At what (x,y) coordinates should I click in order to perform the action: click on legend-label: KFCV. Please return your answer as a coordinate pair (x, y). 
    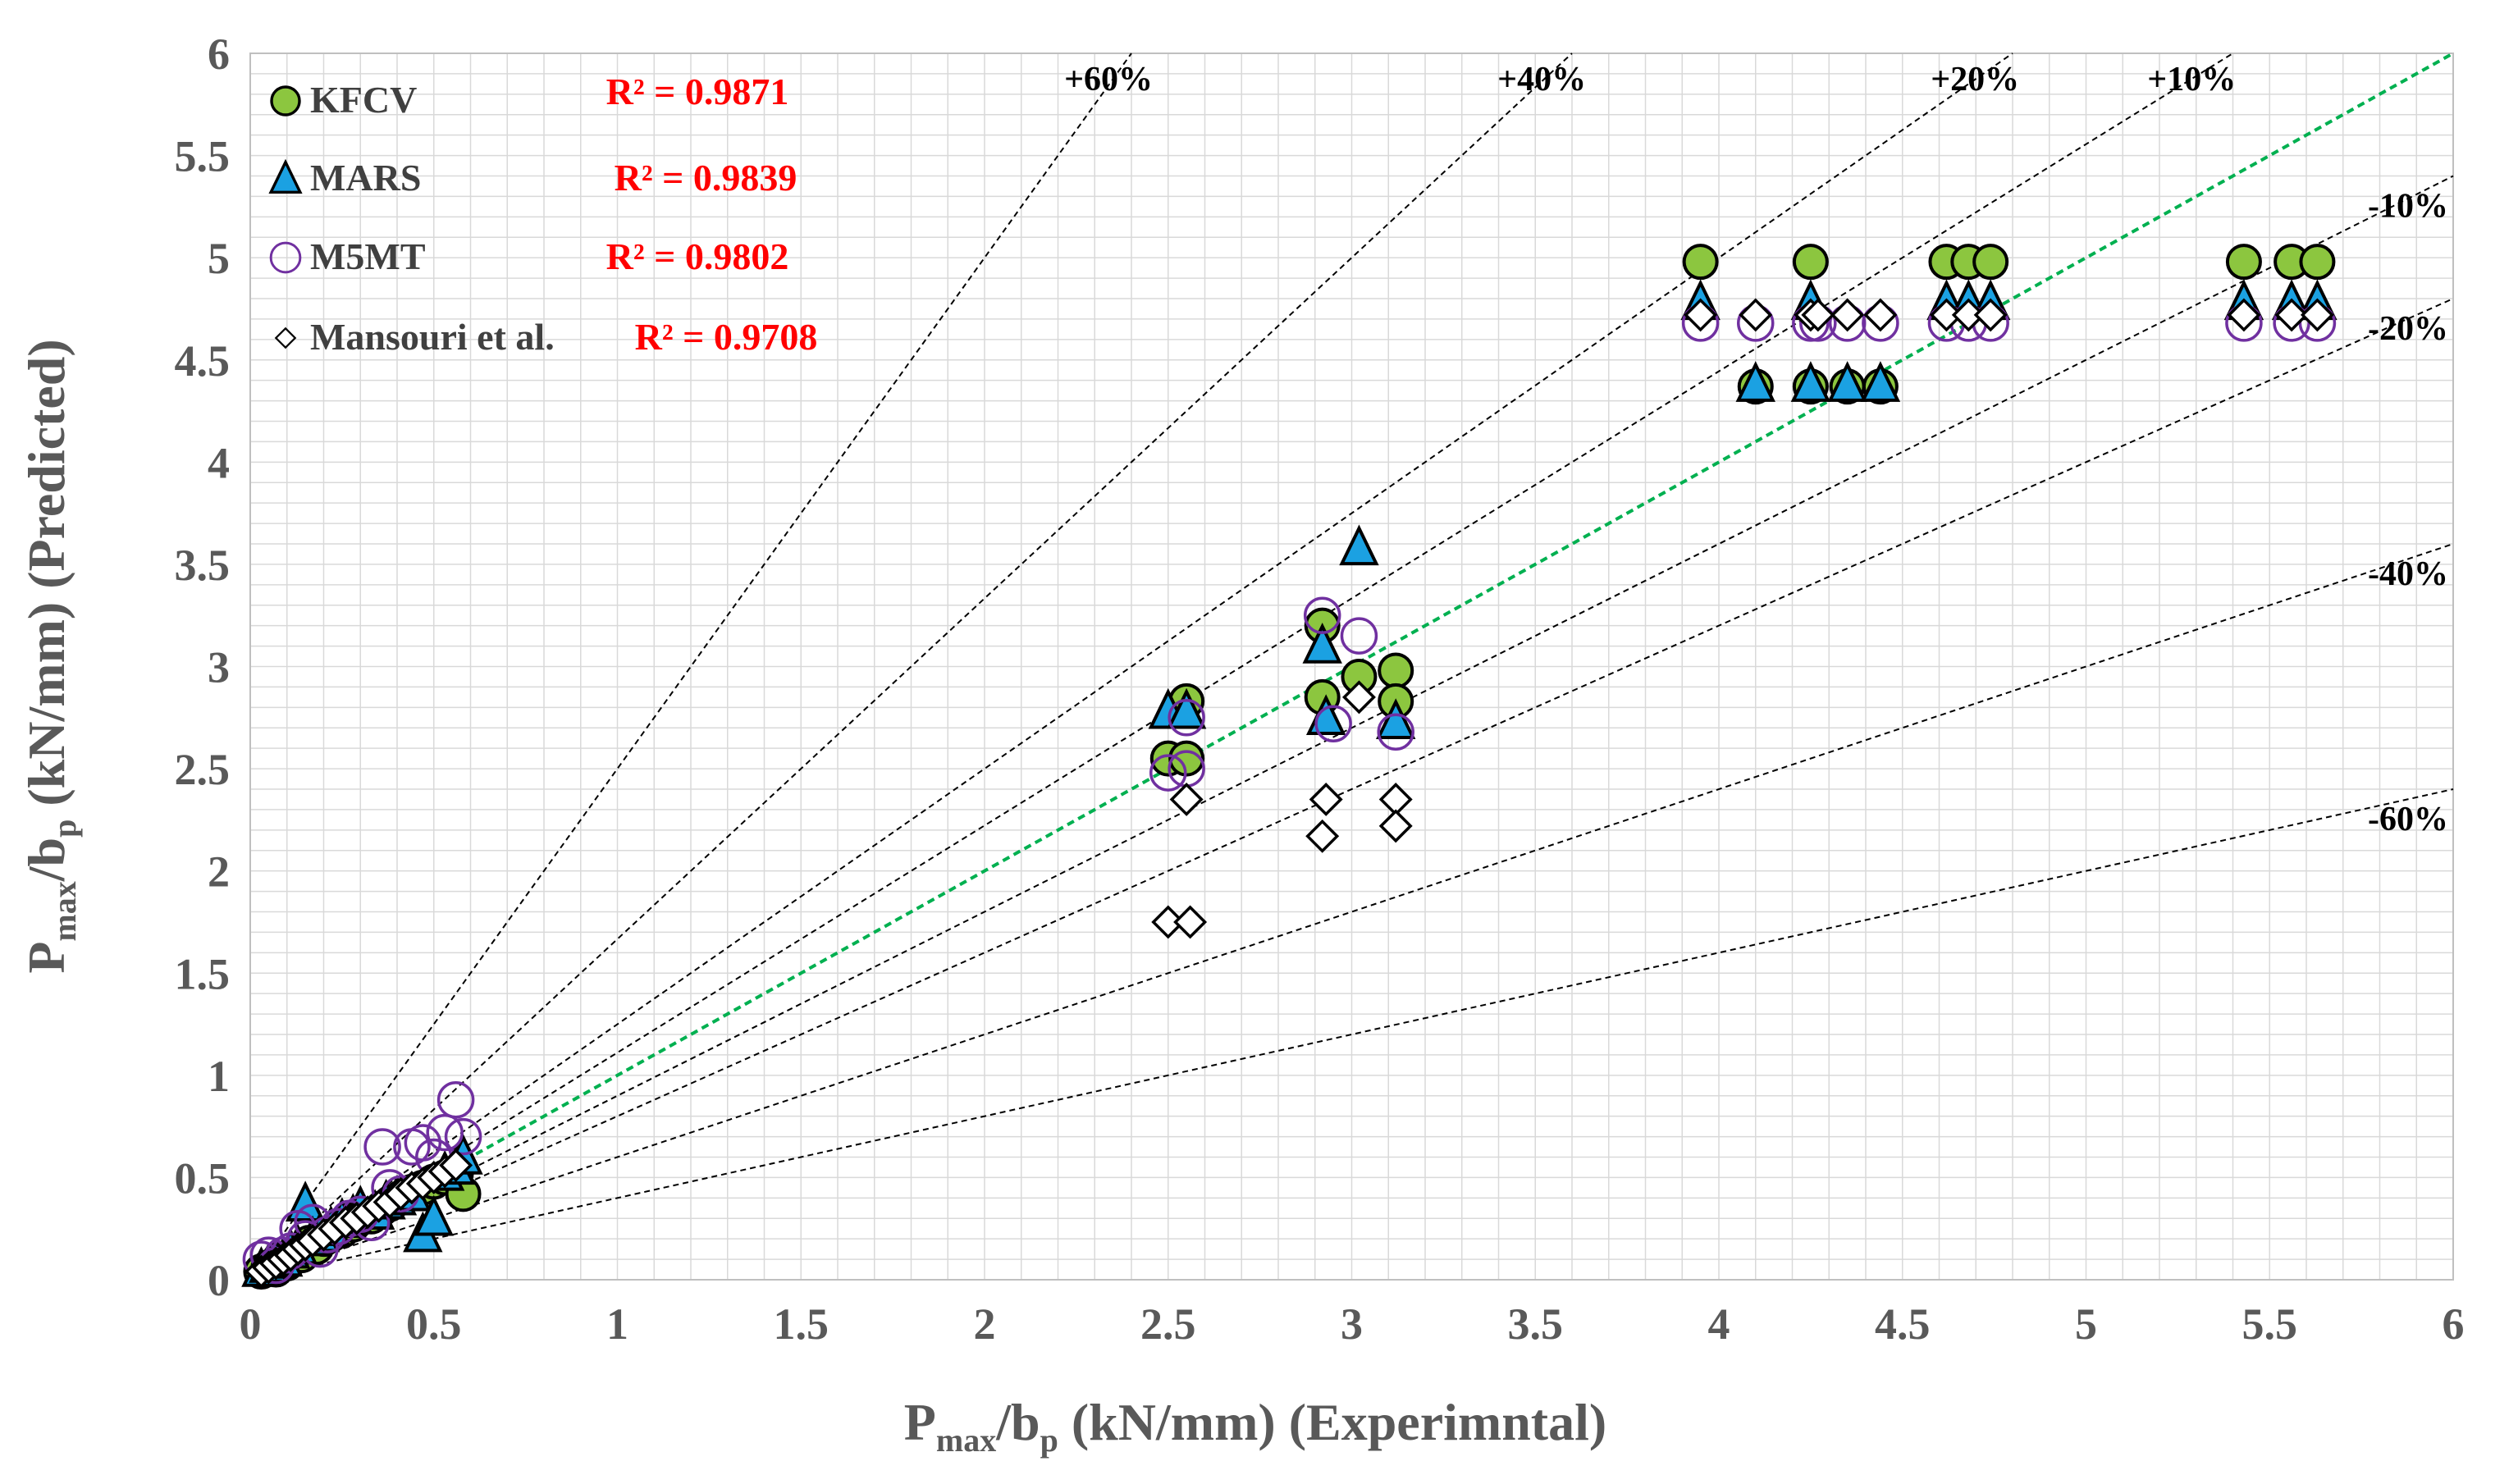
    Looking at the image, I should click on (364, 100).